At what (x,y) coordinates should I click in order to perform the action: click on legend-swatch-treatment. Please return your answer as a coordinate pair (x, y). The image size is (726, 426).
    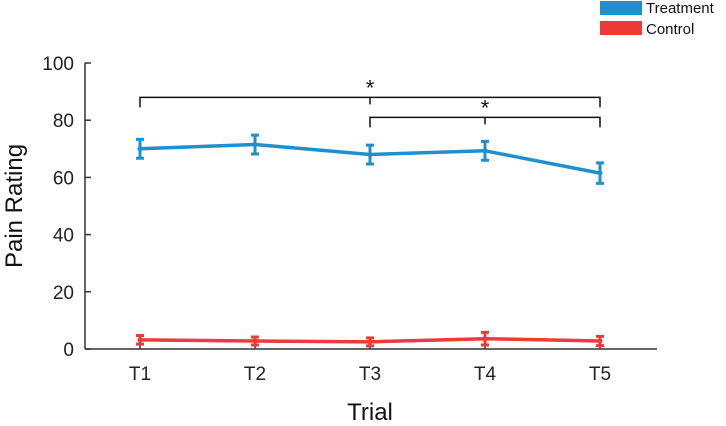
    Looking at the image, I should click on (621, 8).